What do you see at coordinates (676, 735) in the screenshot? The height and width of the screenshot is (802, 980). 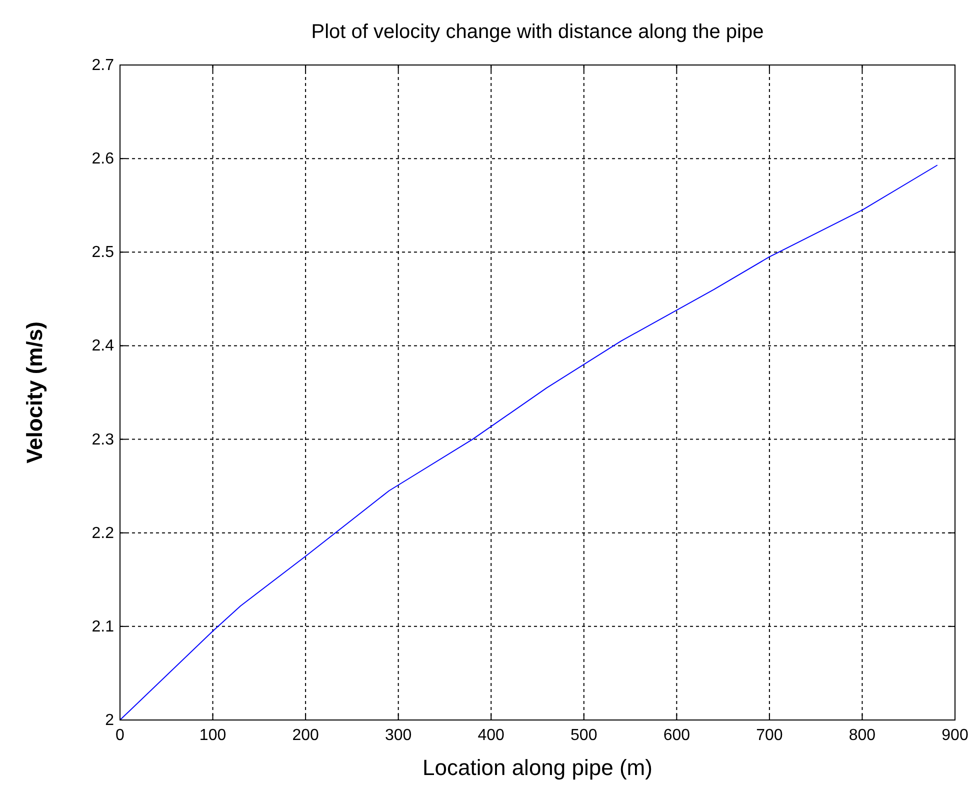 I see `x-tick-label: 600` at bounding box center [676, 735].